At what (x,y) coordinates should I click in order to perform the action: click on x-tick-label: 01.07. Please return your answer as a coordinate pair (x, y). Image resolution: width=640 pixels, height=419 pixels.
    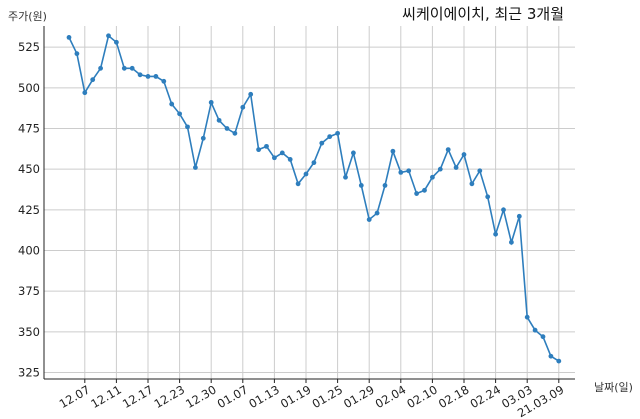
    Looking at the image, I should click on (233, 396).